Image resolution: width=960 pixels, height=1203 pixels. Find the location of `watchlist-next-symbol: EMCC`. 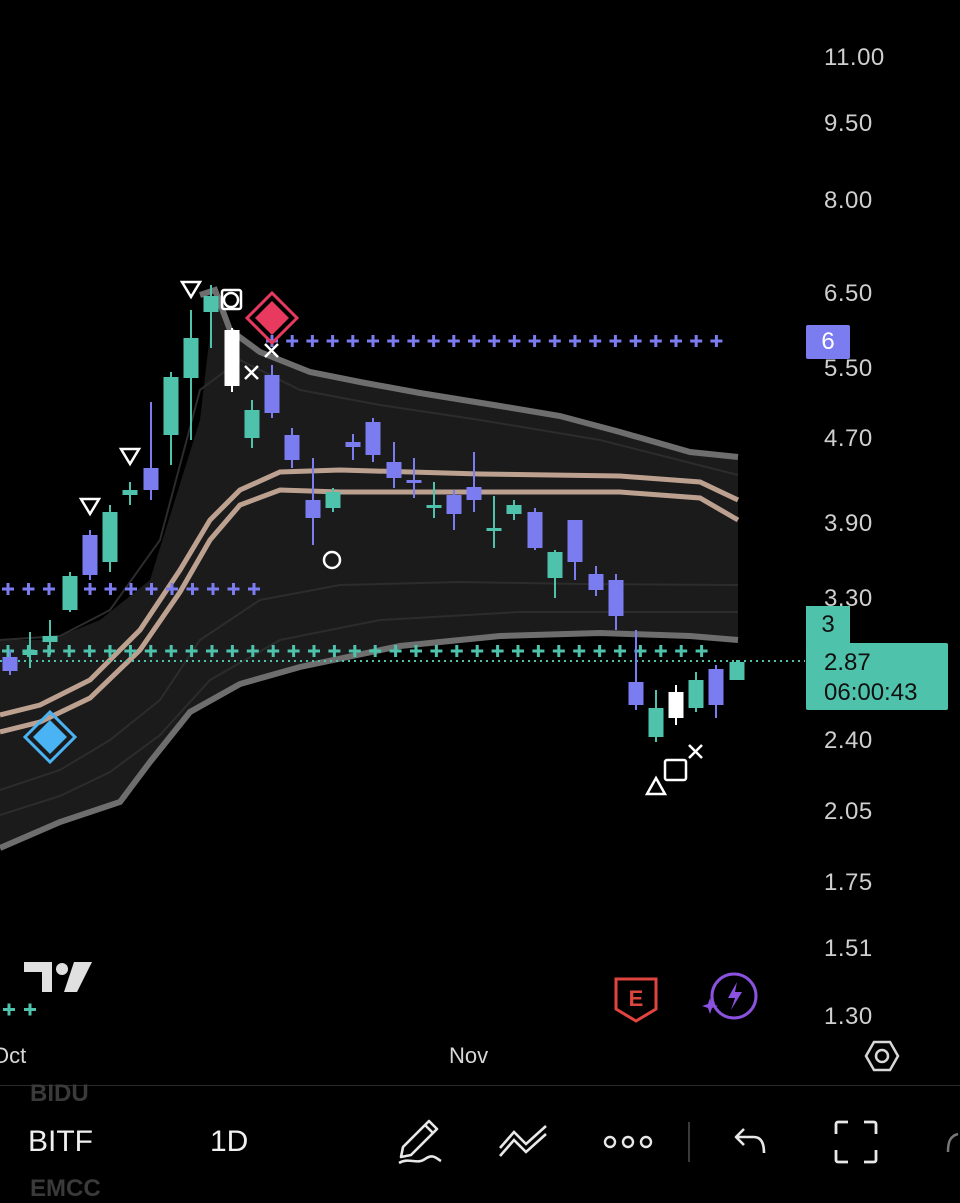

watchlist-next-symbol: EMCC is located at coordinates (65, 1188).